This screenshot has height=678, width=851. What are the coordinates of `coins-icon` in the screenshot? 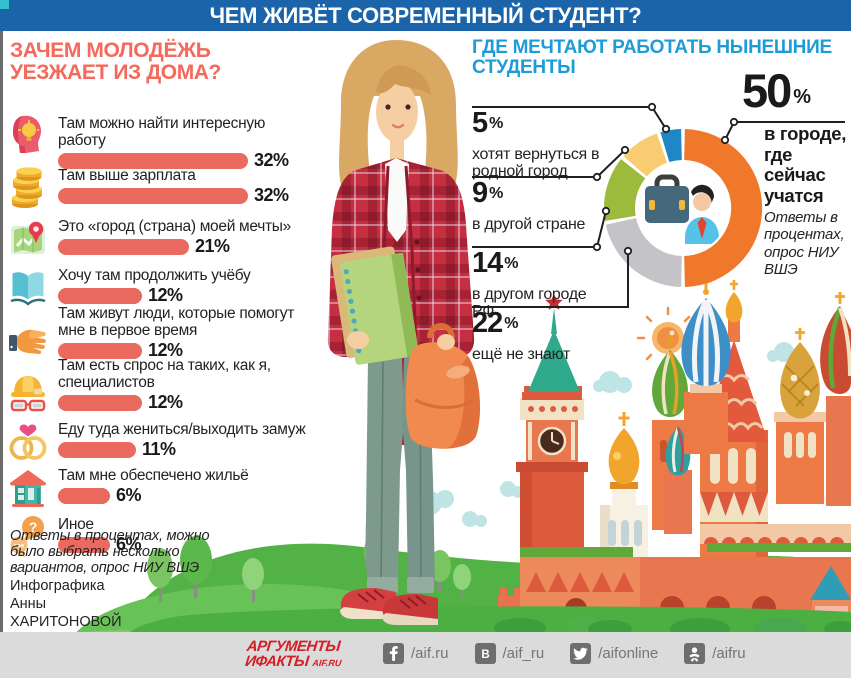 It's located at (28, 187).